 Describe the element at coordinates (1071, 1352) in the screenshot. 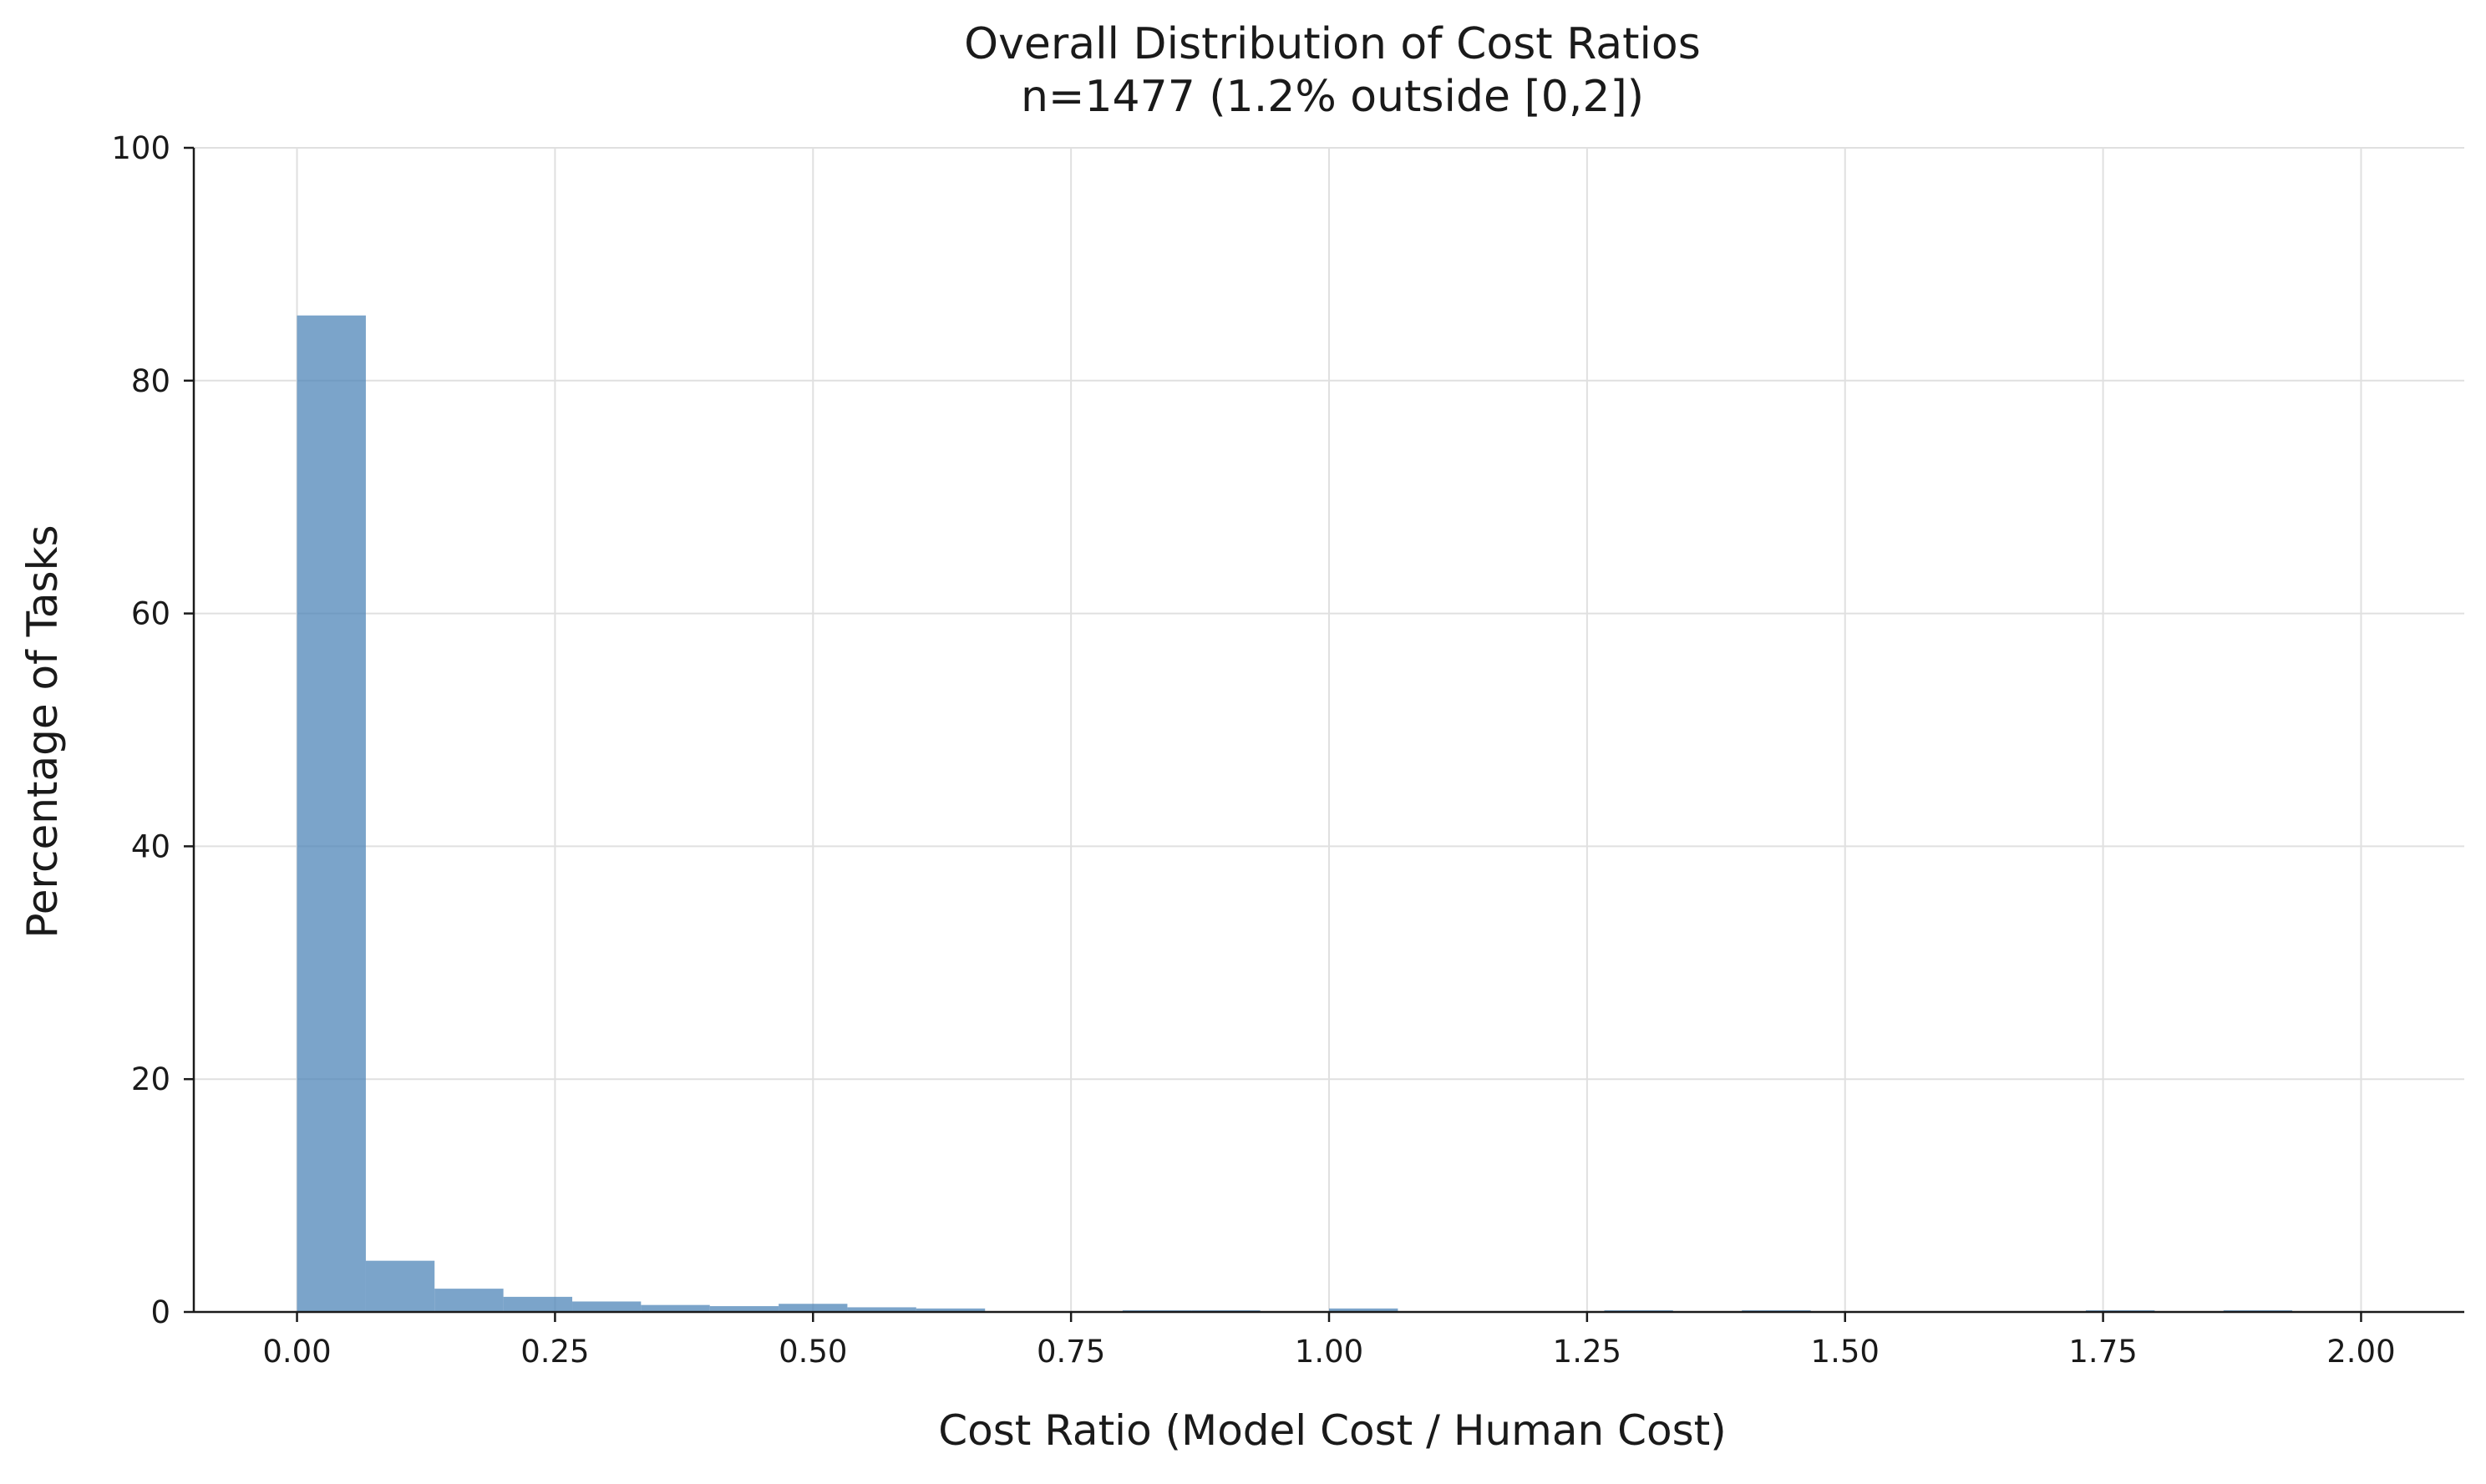

I see `x-tick-label: 0.75` at that location.